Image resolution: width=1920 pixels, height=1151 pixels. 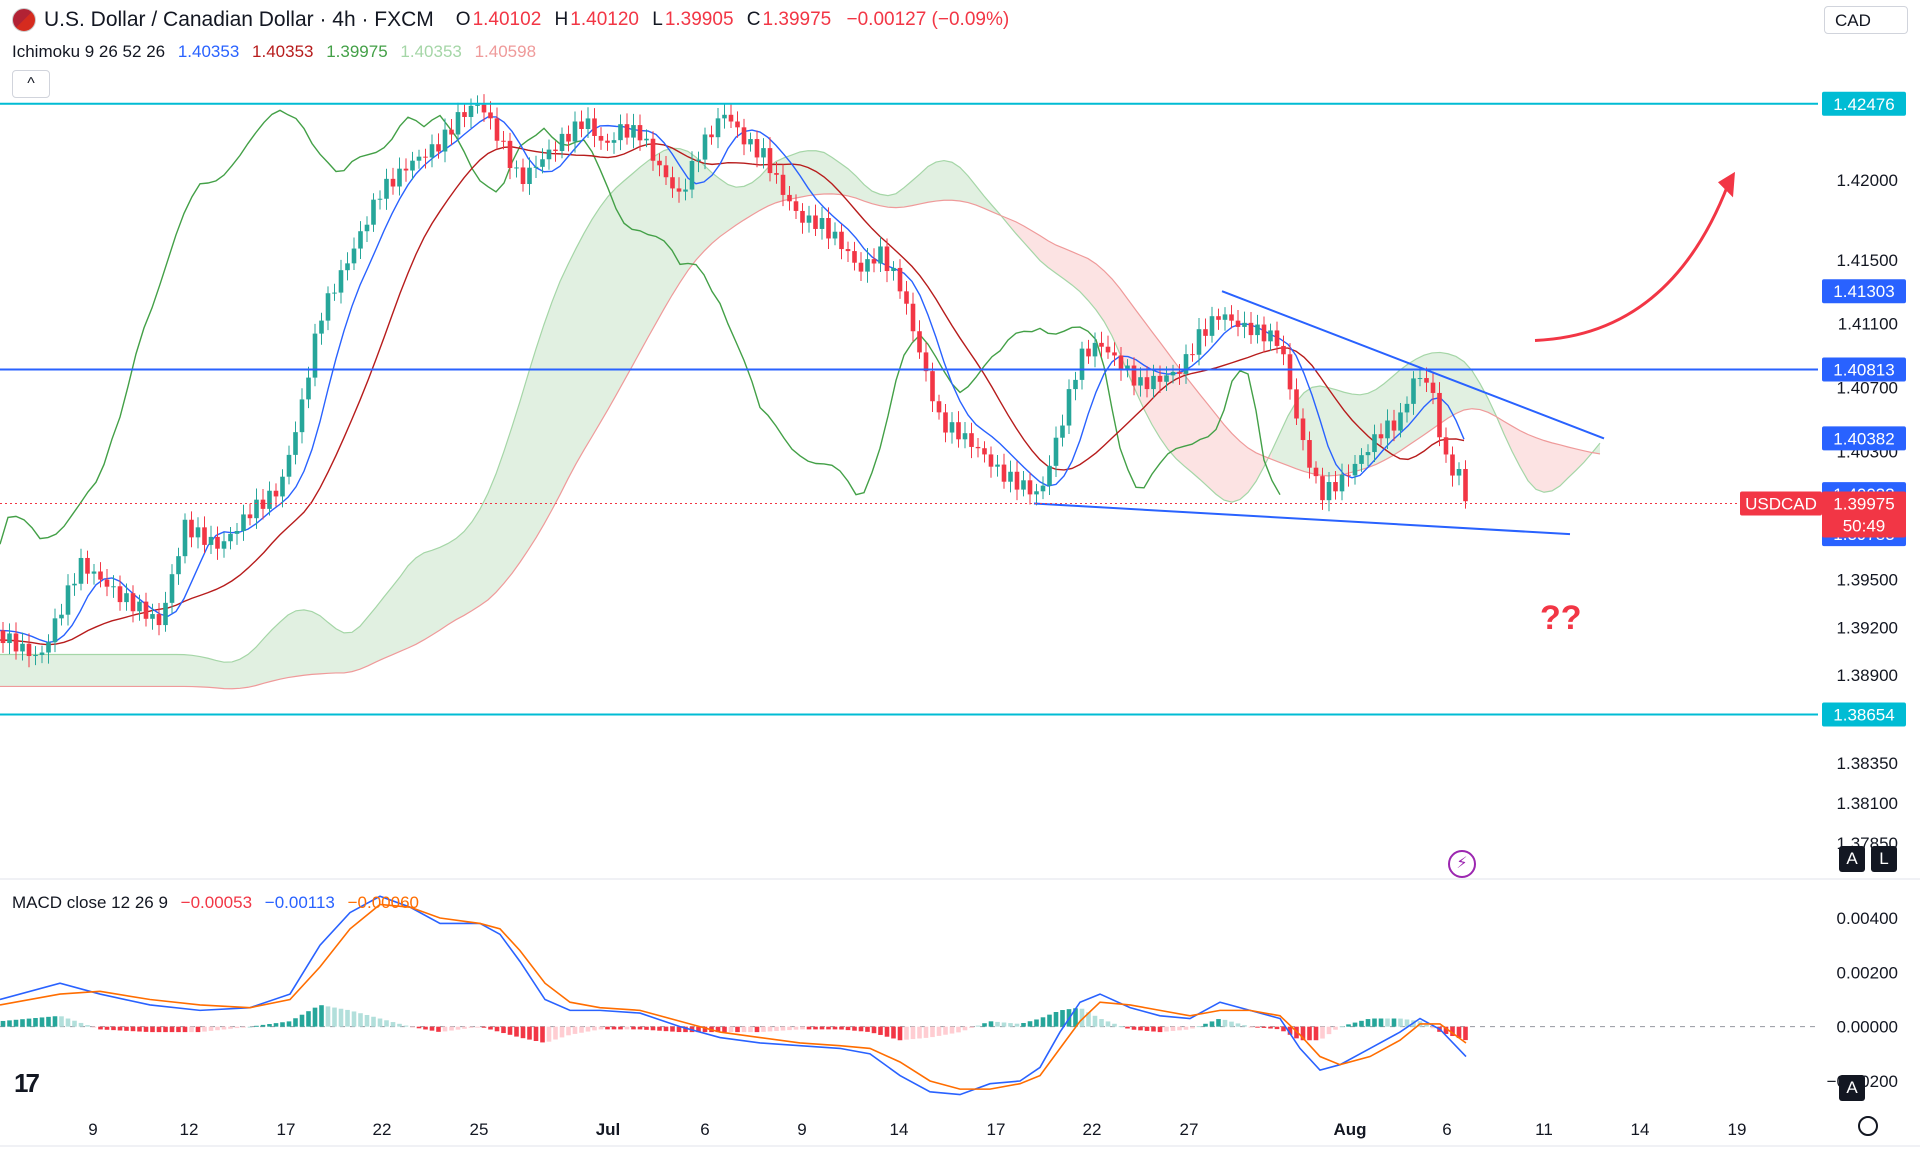 I want to click on price-axis-tick-label: 1.42000, so click(x=1867, y=180).